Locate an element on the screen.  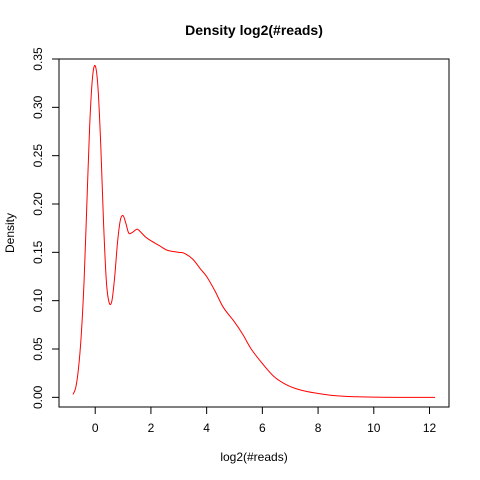
chart-title: Density log2(#reads) is located at coordinates (254, 30).